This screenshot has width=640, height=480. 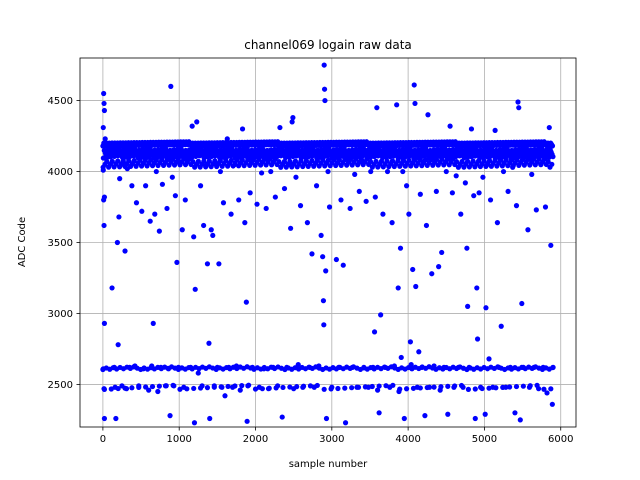 What do you see at coordinates (484, 439) in the screenshot?
I see `x-tick-label: 5000` at bounding box center [484, 439].